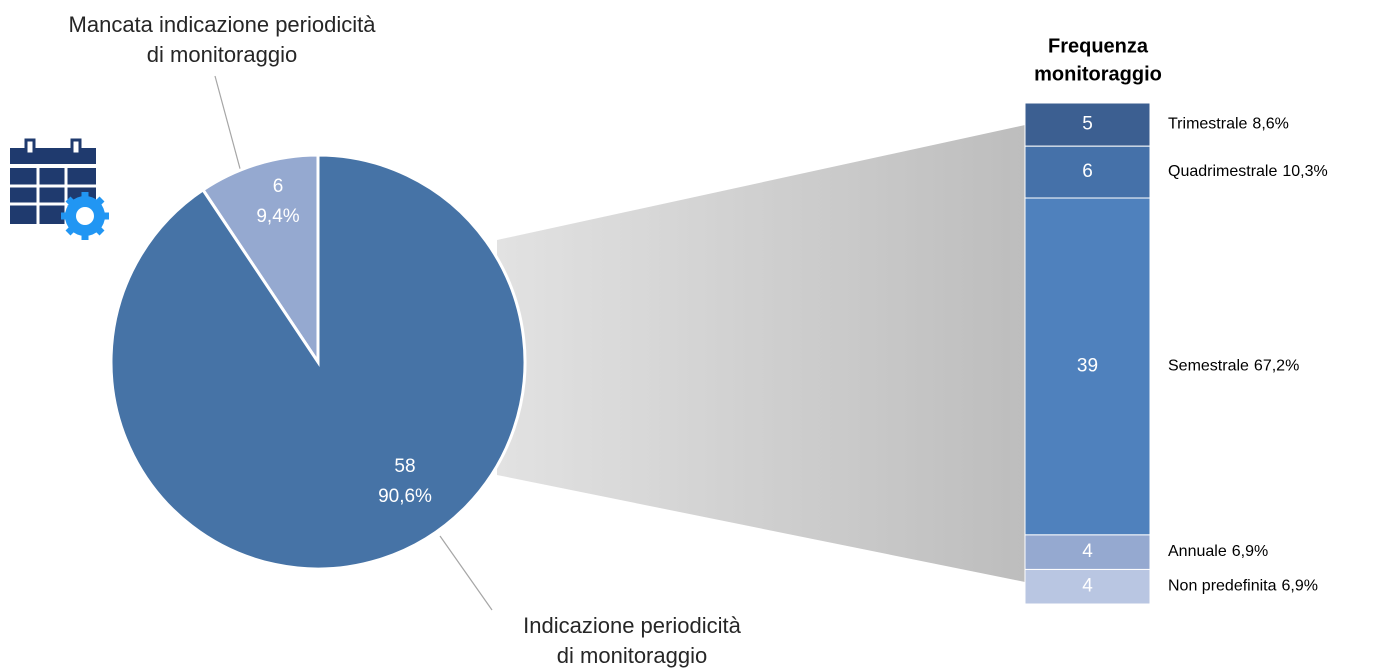 The width and height of the screenshot is (1379, 669). Describe the element at coordinates (223, 24) in the screenshot. I see `slice-label: Mancata indicazione periodicità` at that location.